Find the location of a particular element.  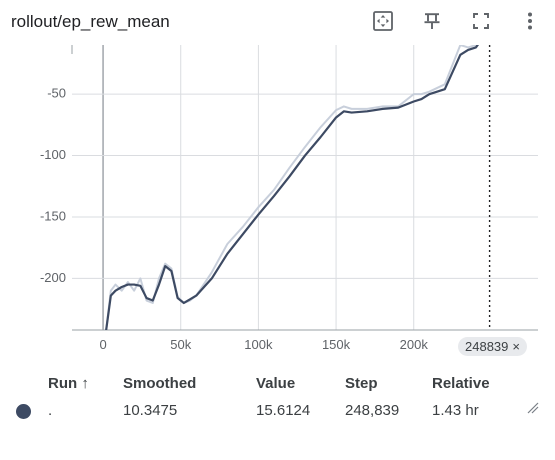

fullscreen-button is located at coordinates (481, 21).